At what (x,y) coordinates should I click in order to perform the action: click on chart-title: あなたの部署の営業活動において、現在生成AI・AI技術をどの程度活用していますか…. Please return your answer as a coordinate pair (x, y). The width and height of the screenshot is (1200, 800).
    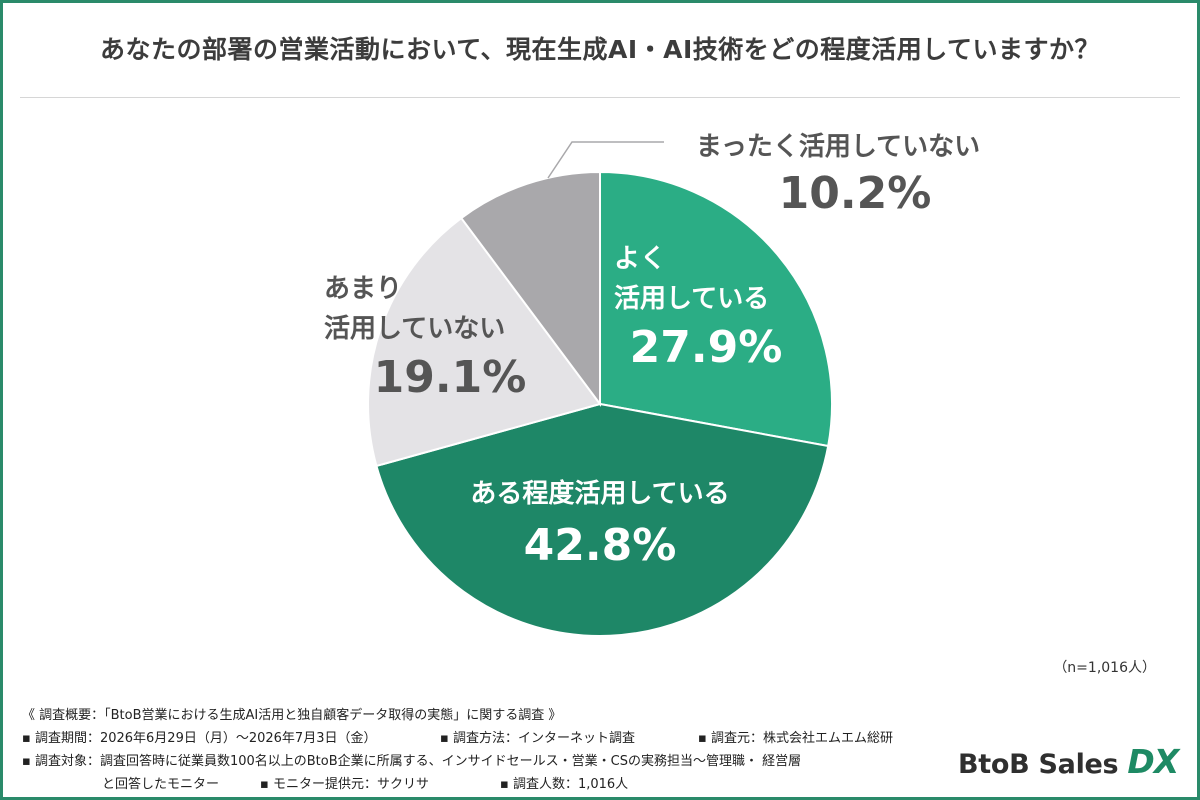
    Looking at the image, I should click on (600, 49).